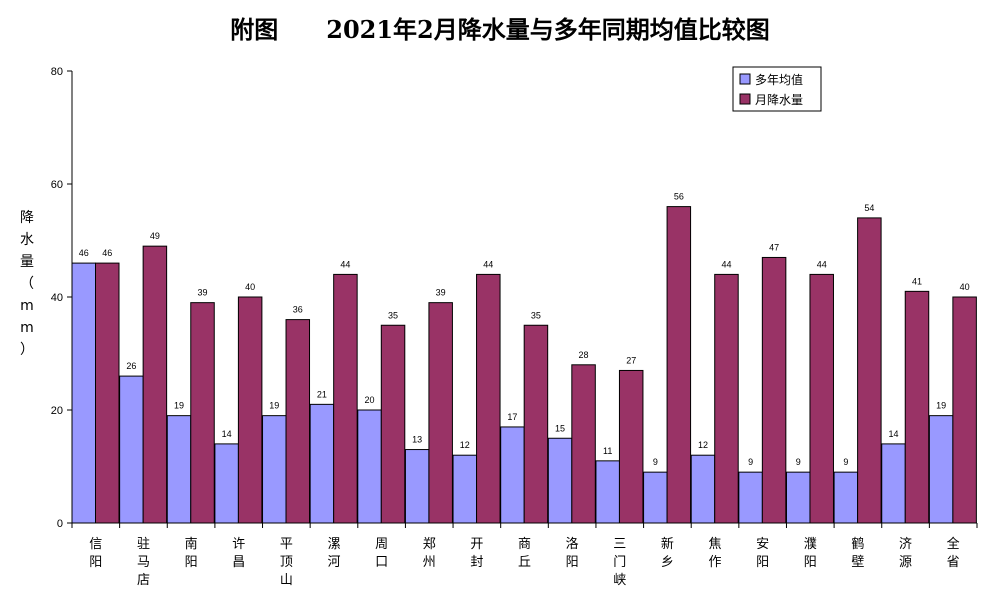  What do you see at coordinates (715, 553) in the screenshot?
I see `category-label: 焦作` at bounding box center [715, 553].